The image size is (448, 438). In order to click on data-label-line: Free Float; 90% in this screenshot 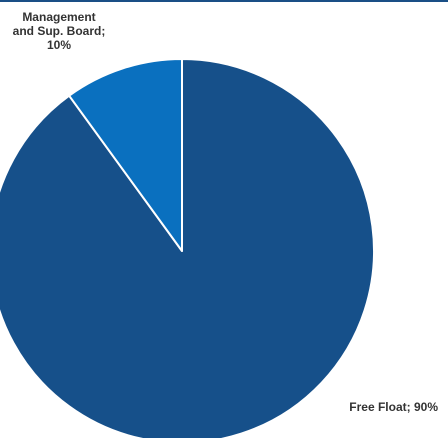, I will do `click(393, 407)`.